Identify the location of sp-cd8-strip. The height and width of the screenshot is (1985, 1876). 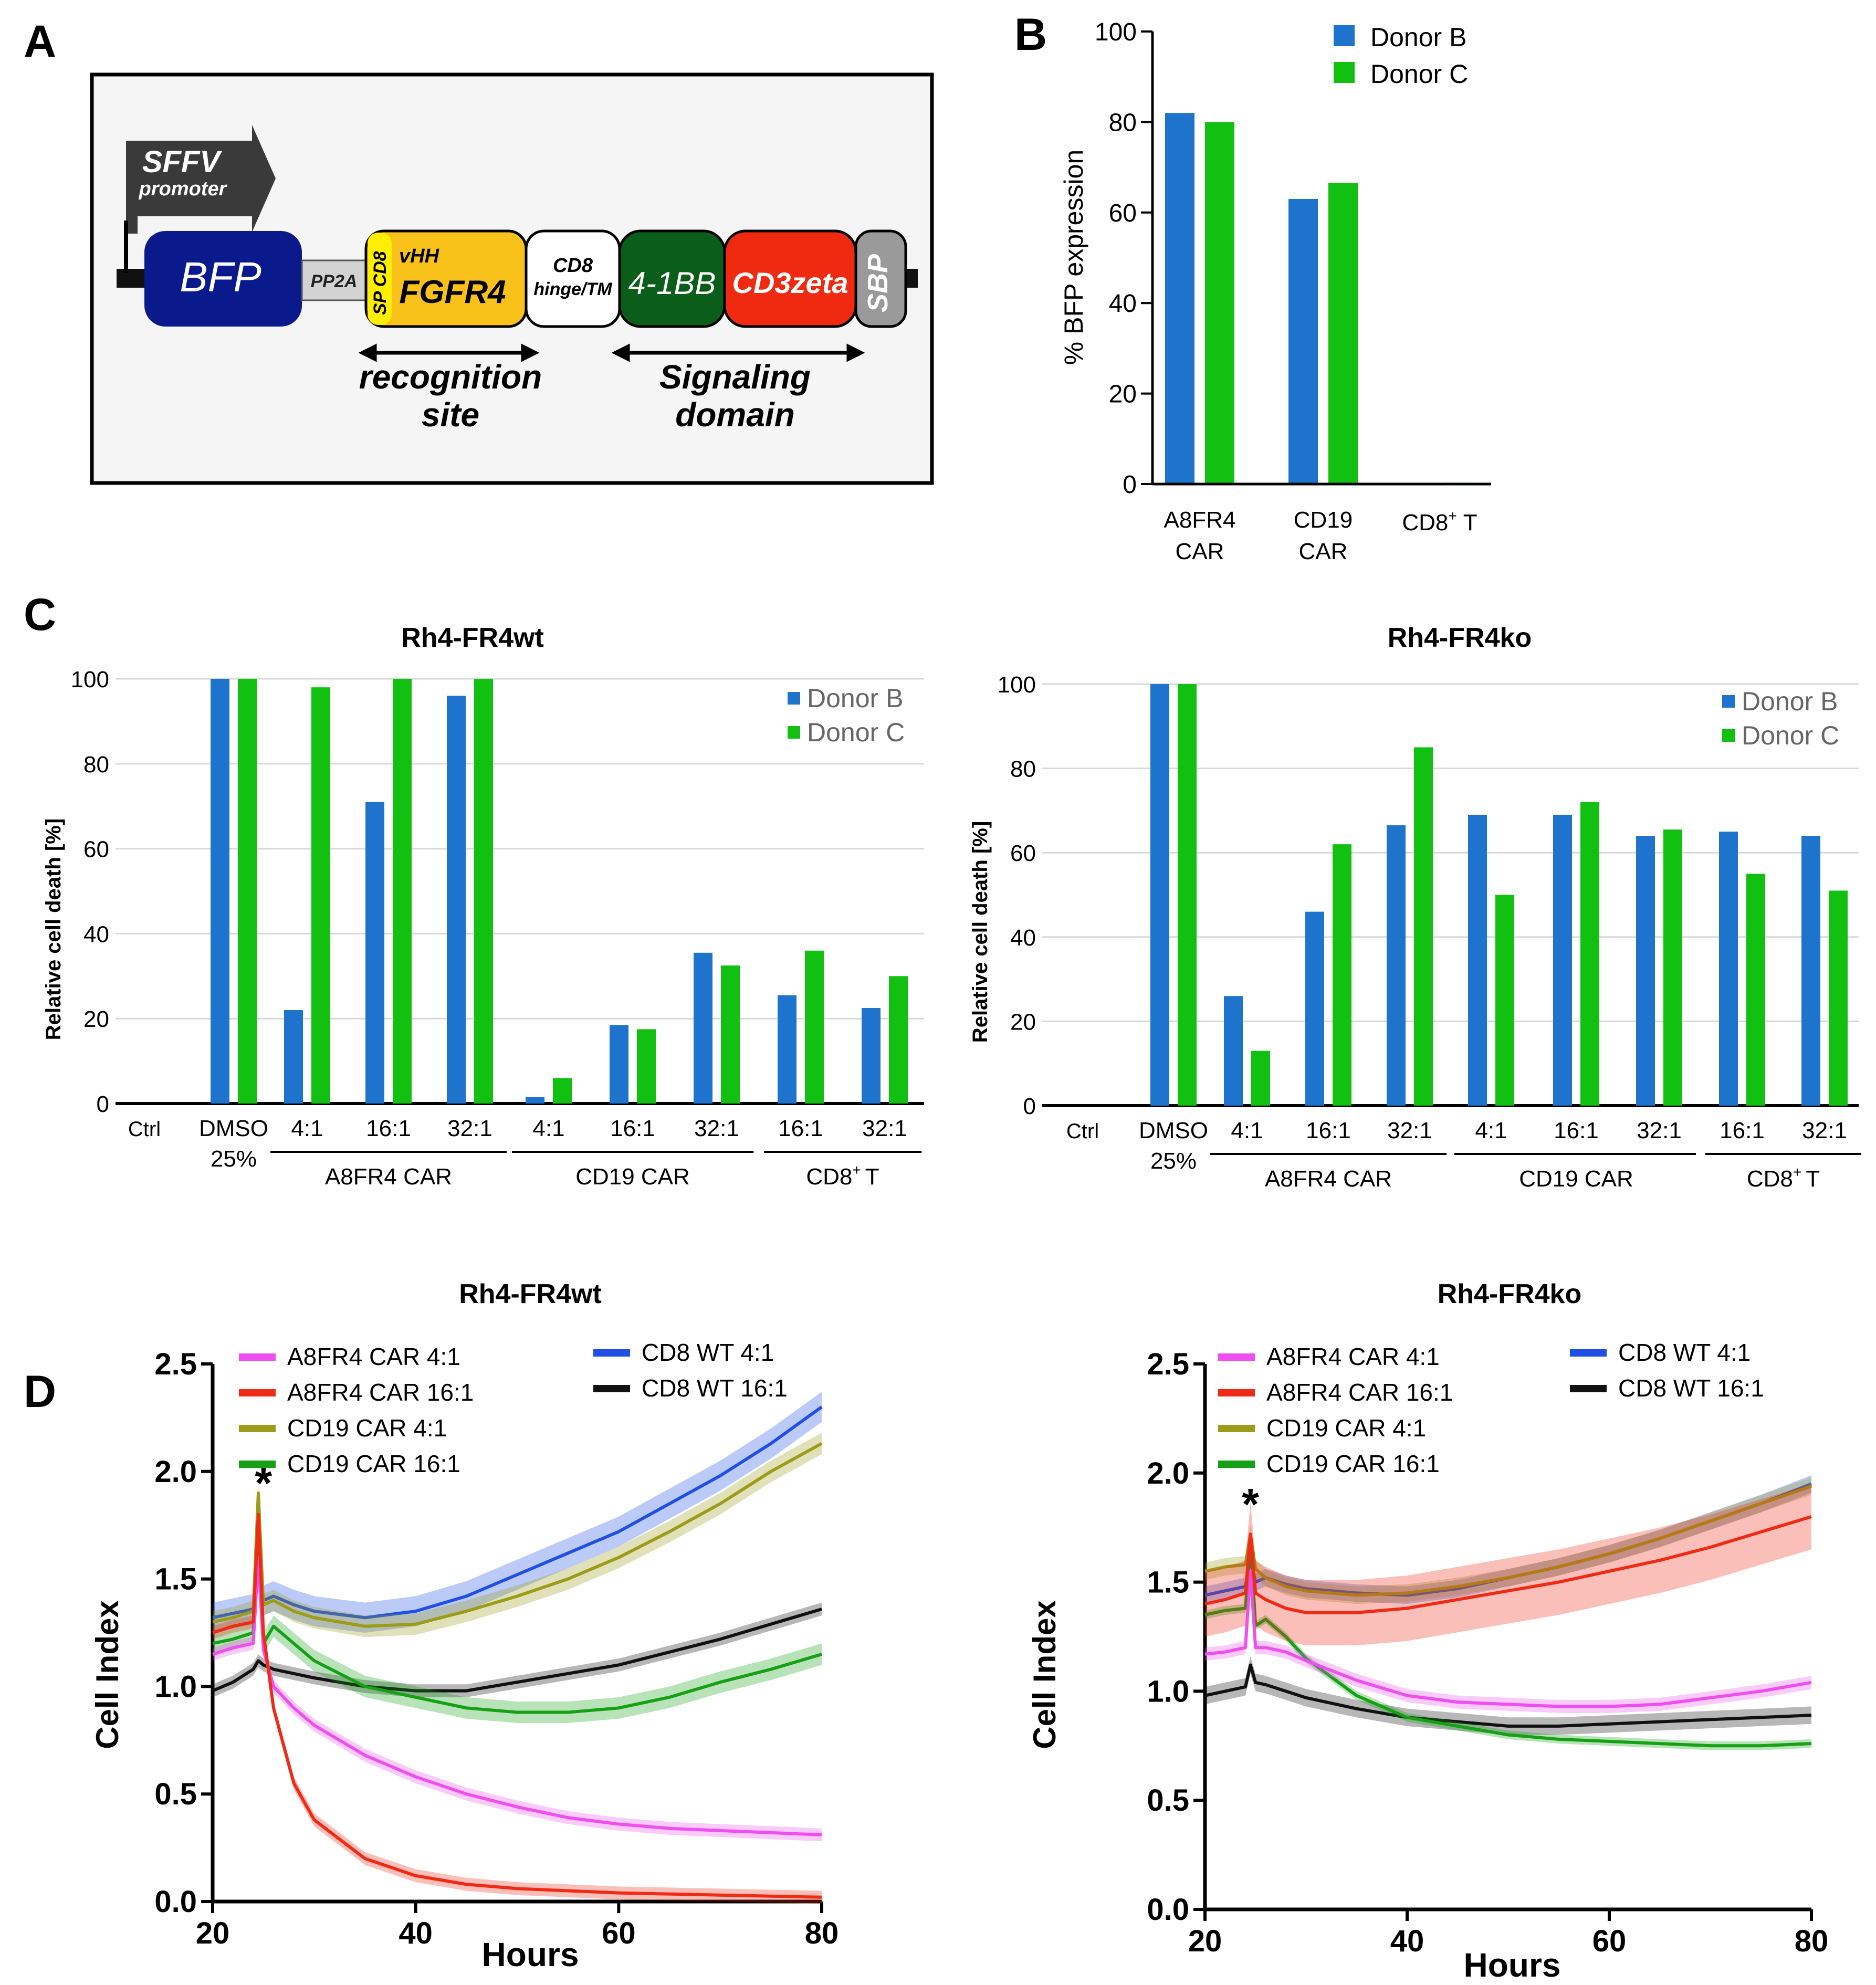
(380, 279).